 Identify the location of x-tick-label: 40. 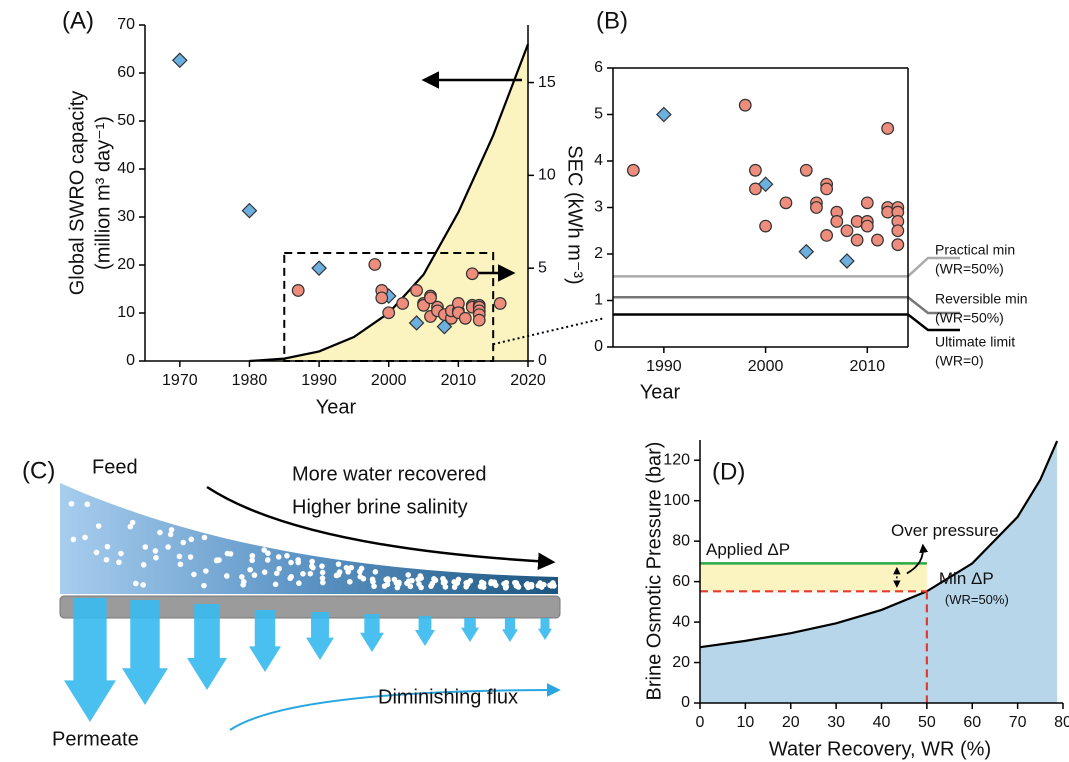
(882, 722).